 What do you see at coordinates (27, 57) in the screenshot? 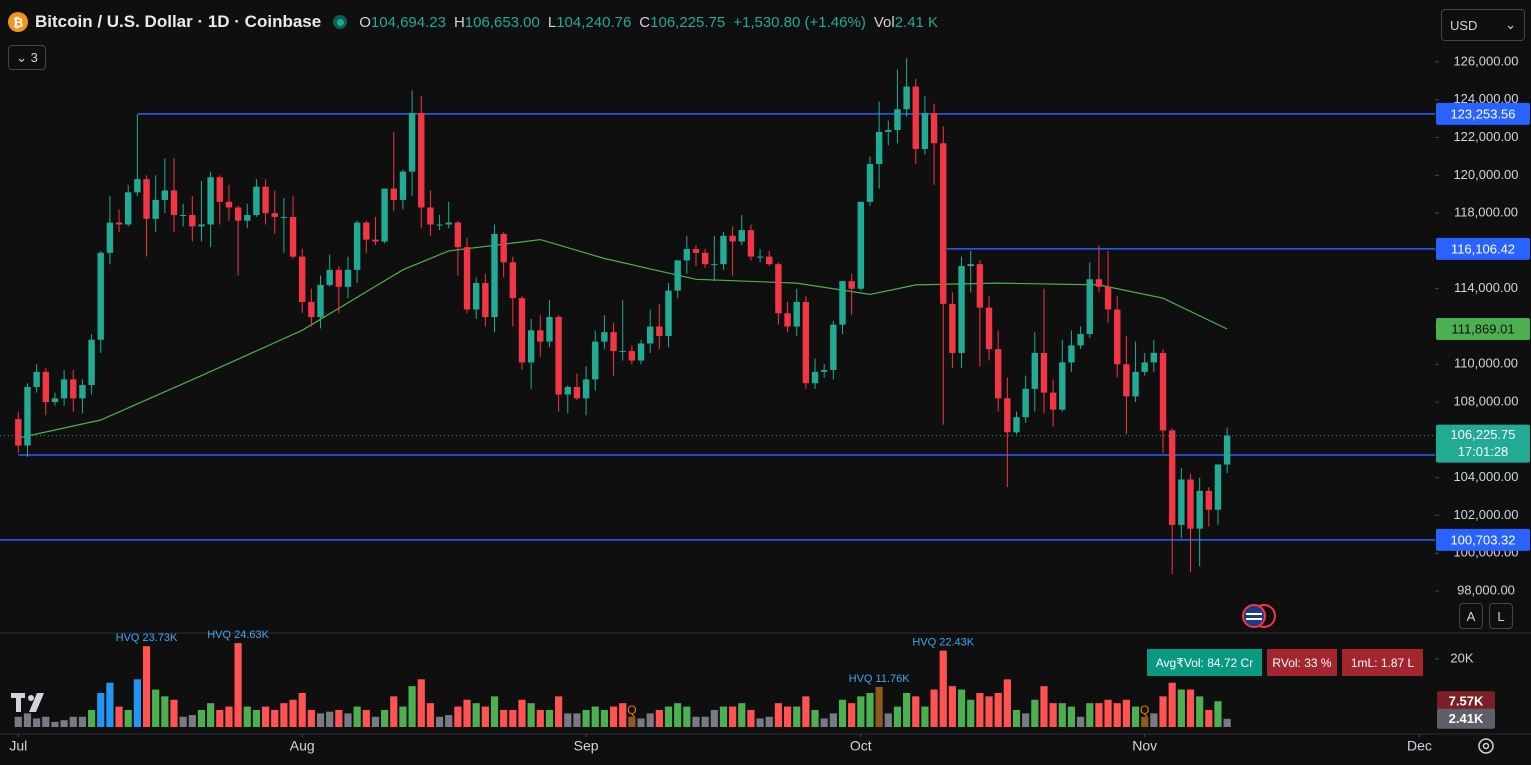
I see `indicators-toggle: ⌄ 3` at bounding box center [27, 57].